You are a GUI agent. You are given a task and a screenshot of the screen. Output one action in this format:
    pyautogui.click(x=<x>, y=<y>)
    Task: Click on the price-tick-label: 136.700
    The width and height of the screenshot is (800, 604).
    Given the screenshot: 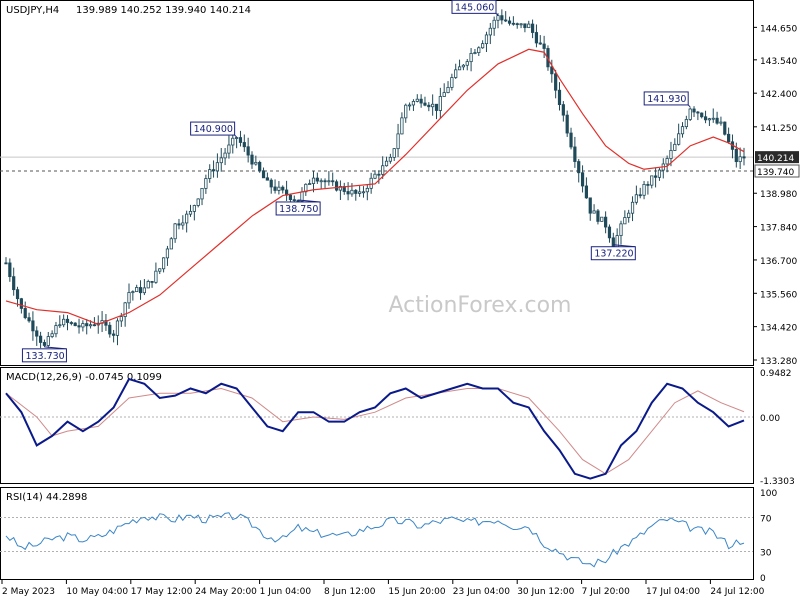 What is the action you would take?
    pyautogui.click(x=778, y=262)
    